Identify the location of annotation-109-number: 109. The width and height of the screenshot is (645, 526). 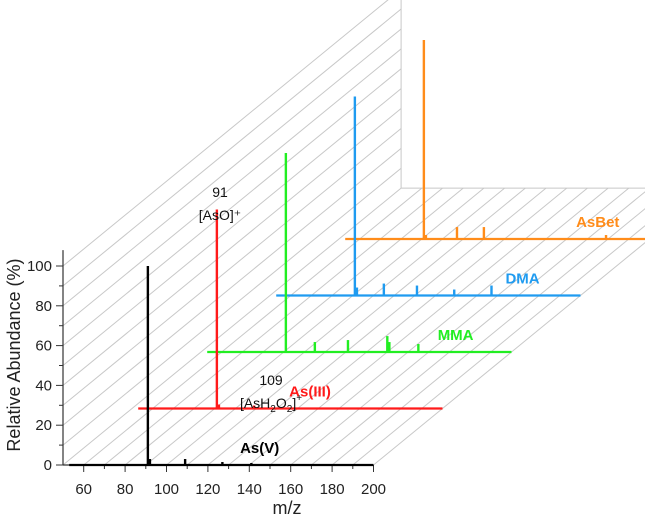
(271, 380).